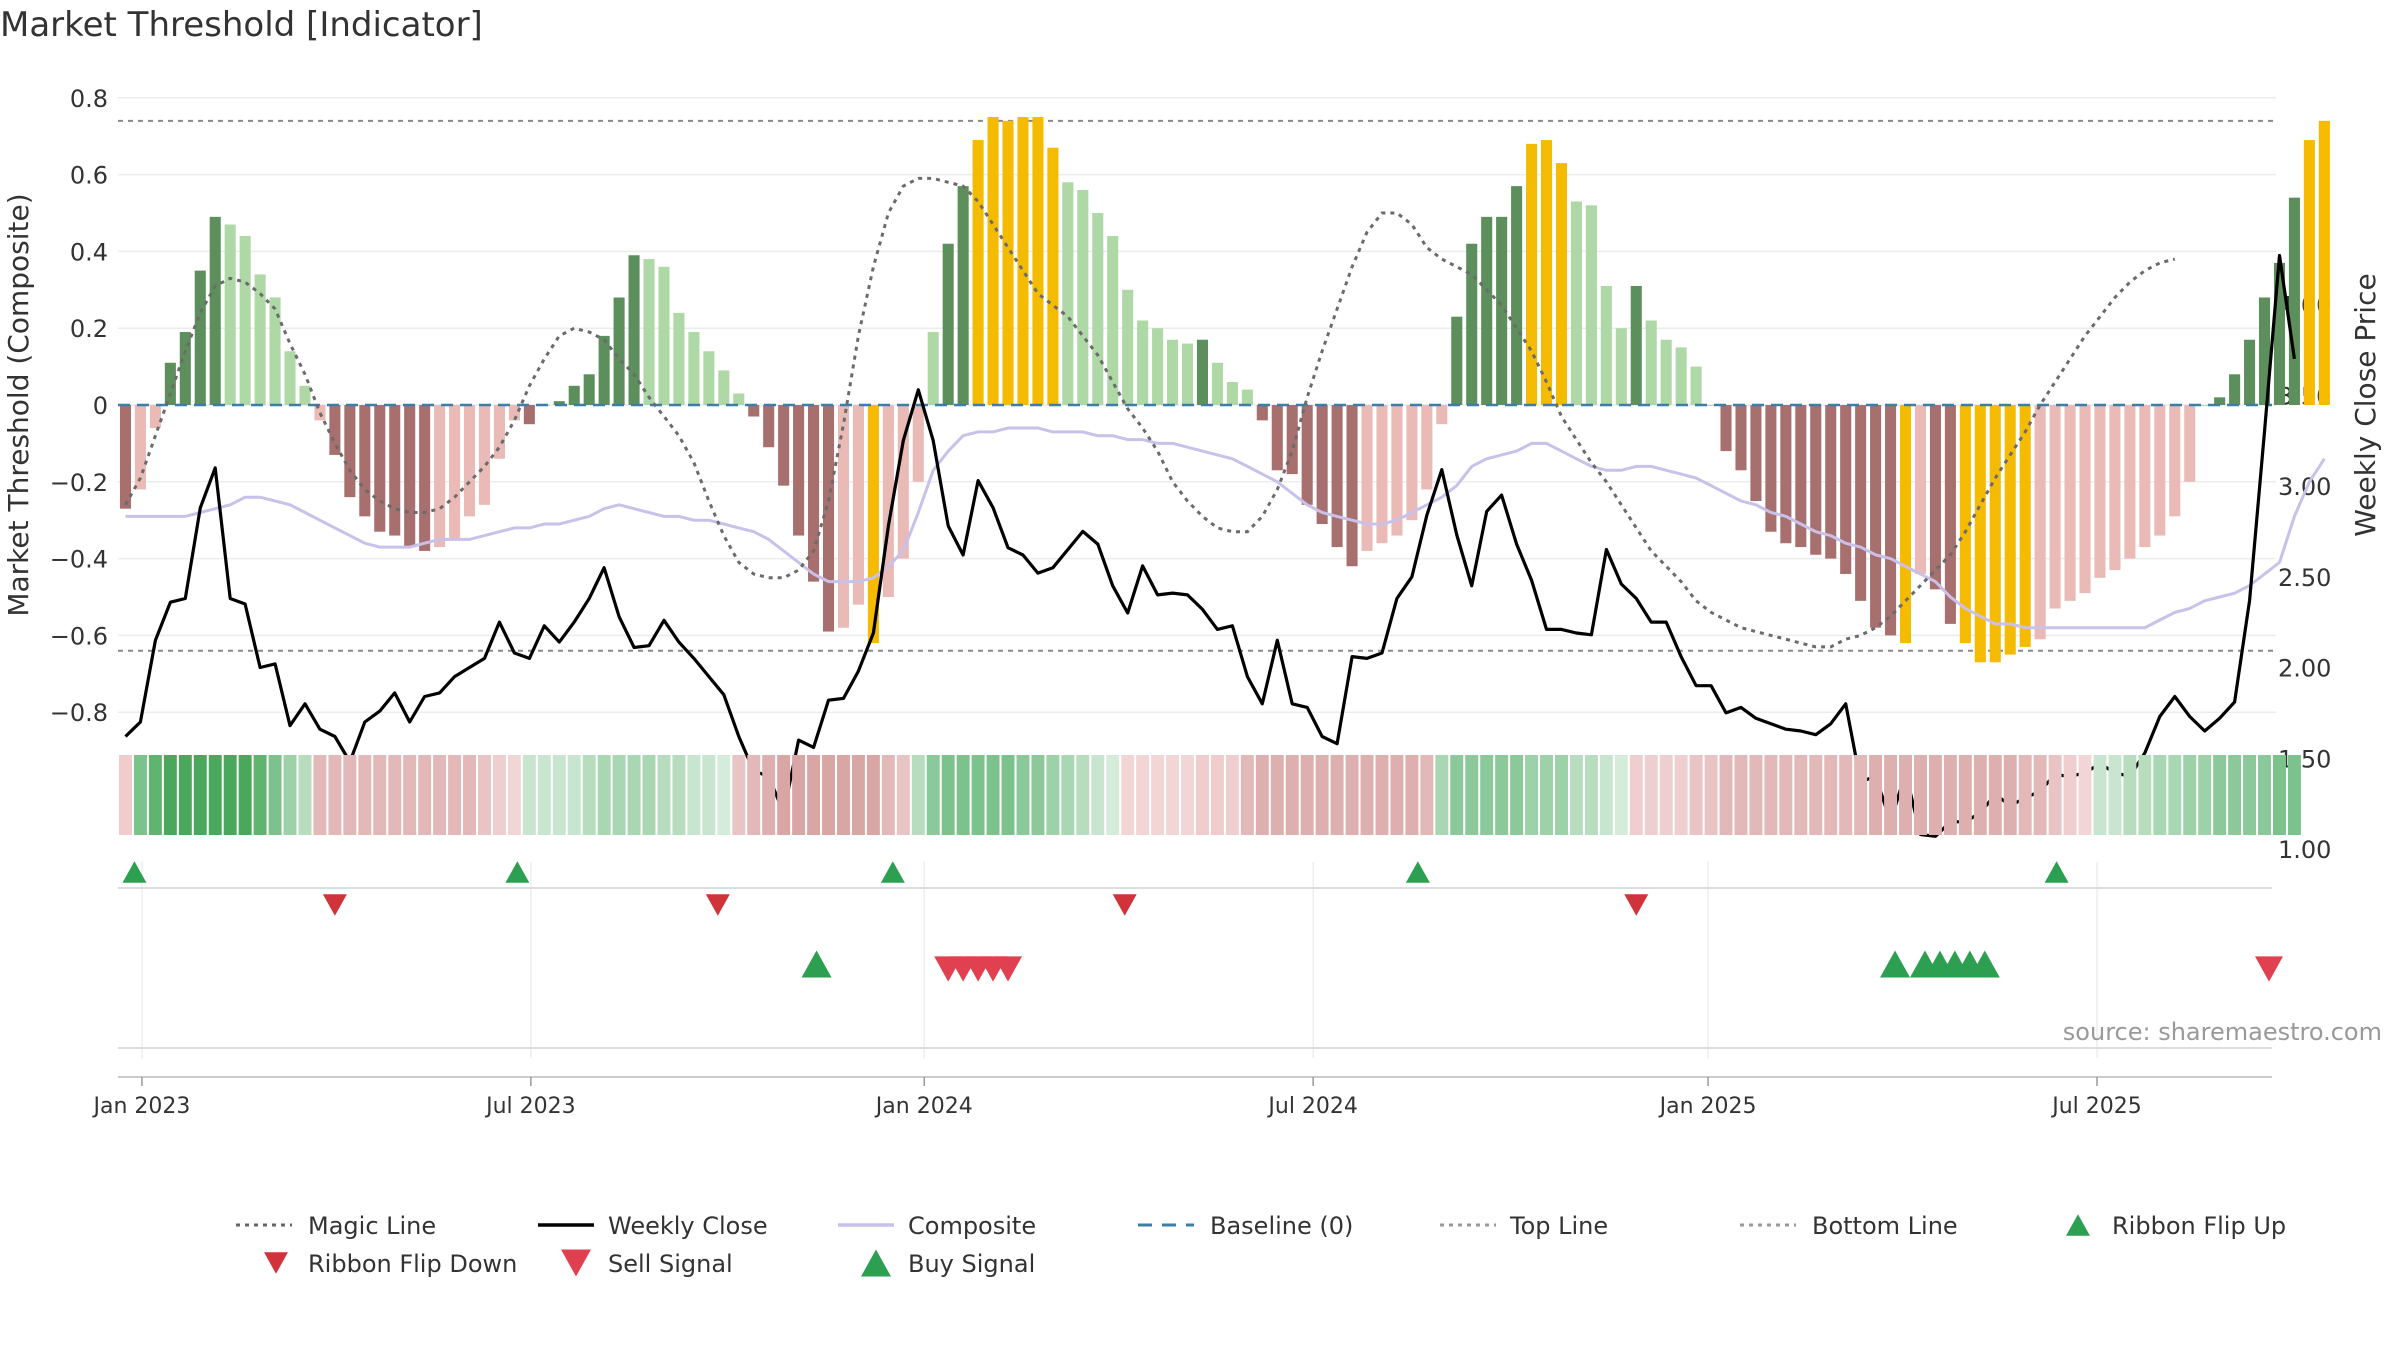  Describe the element at coordinates (576, 1263) in the screenshot. I see `legend-swatch` at that location.